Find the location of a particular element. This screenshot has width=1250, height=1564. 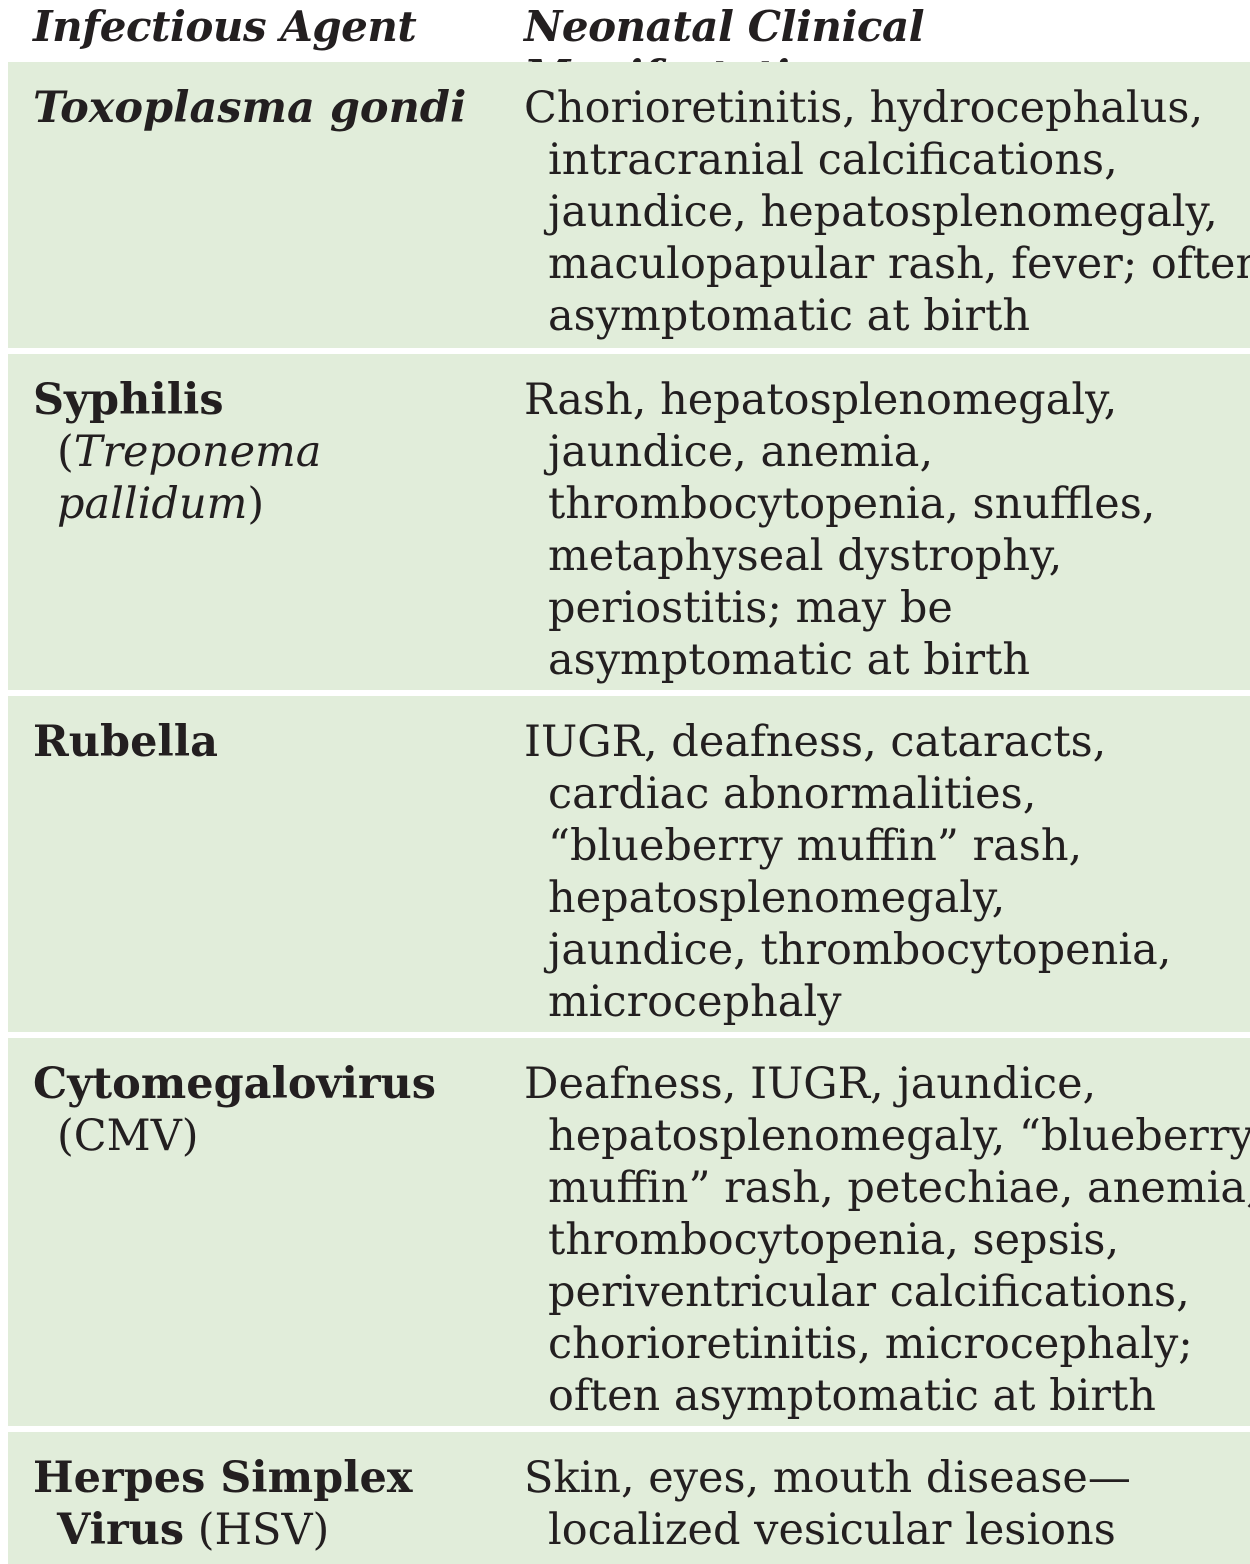

manifestation-line: localized vesicular lesions is located at coordinates (832, 1530).